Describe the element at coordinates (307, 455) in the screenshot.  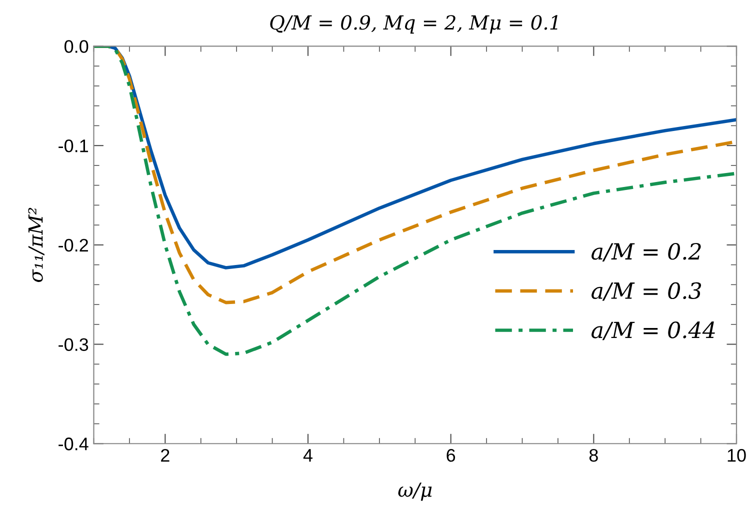
I see `x-tick-label: 4` at that location.